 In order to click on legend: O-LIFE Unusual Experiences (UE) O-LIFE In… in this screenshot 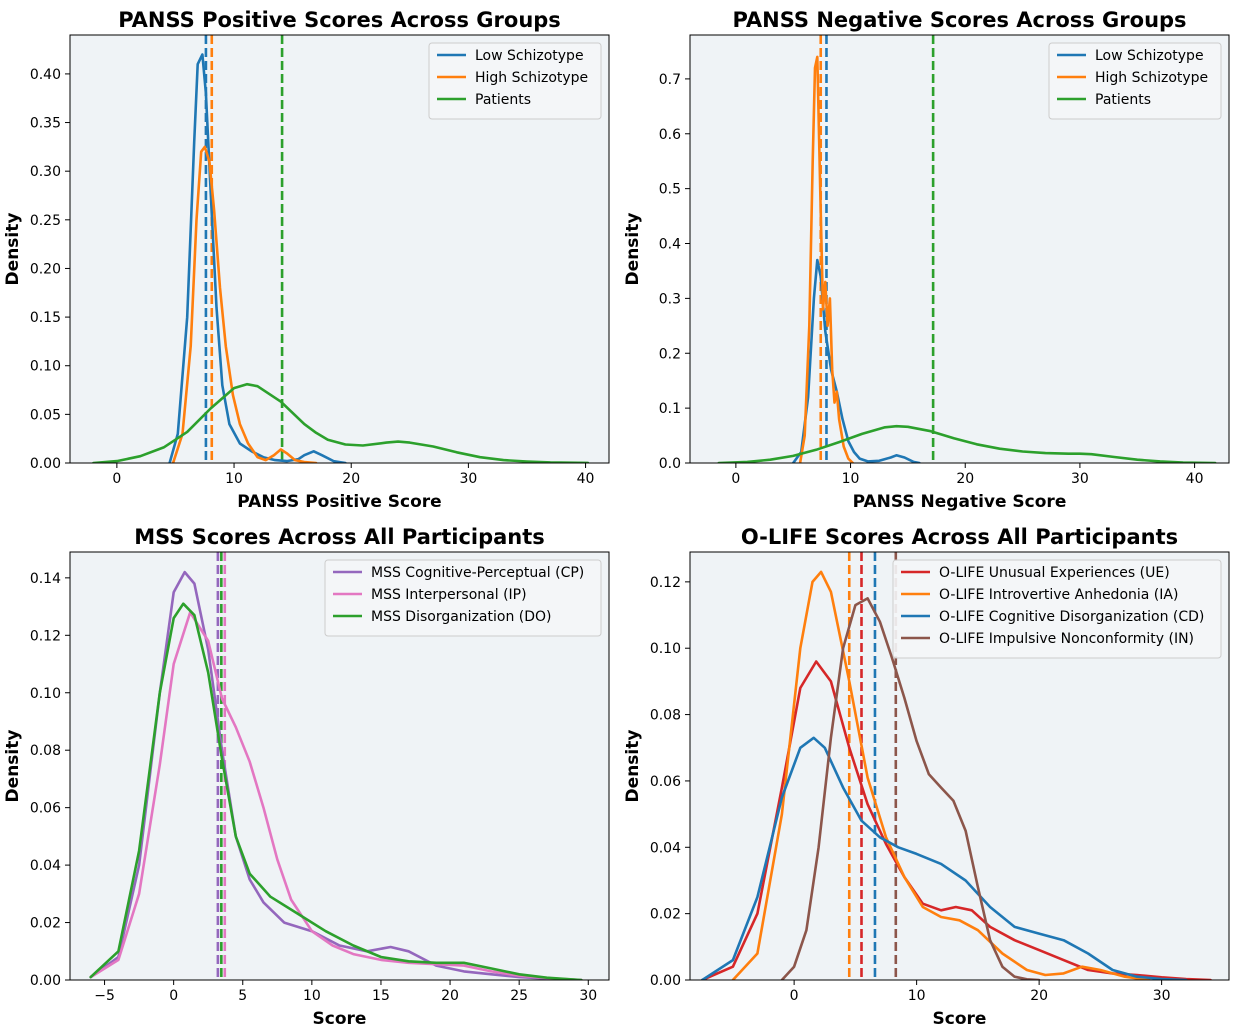, I will do `click(1057, 609)`.